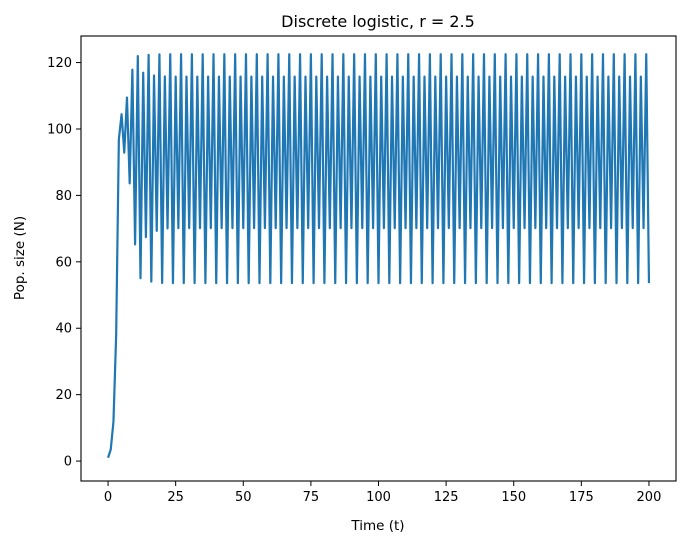 The width and height of the screenshot is (687, 546). I want to click on x-tick-label: 0, so click(108, 497).